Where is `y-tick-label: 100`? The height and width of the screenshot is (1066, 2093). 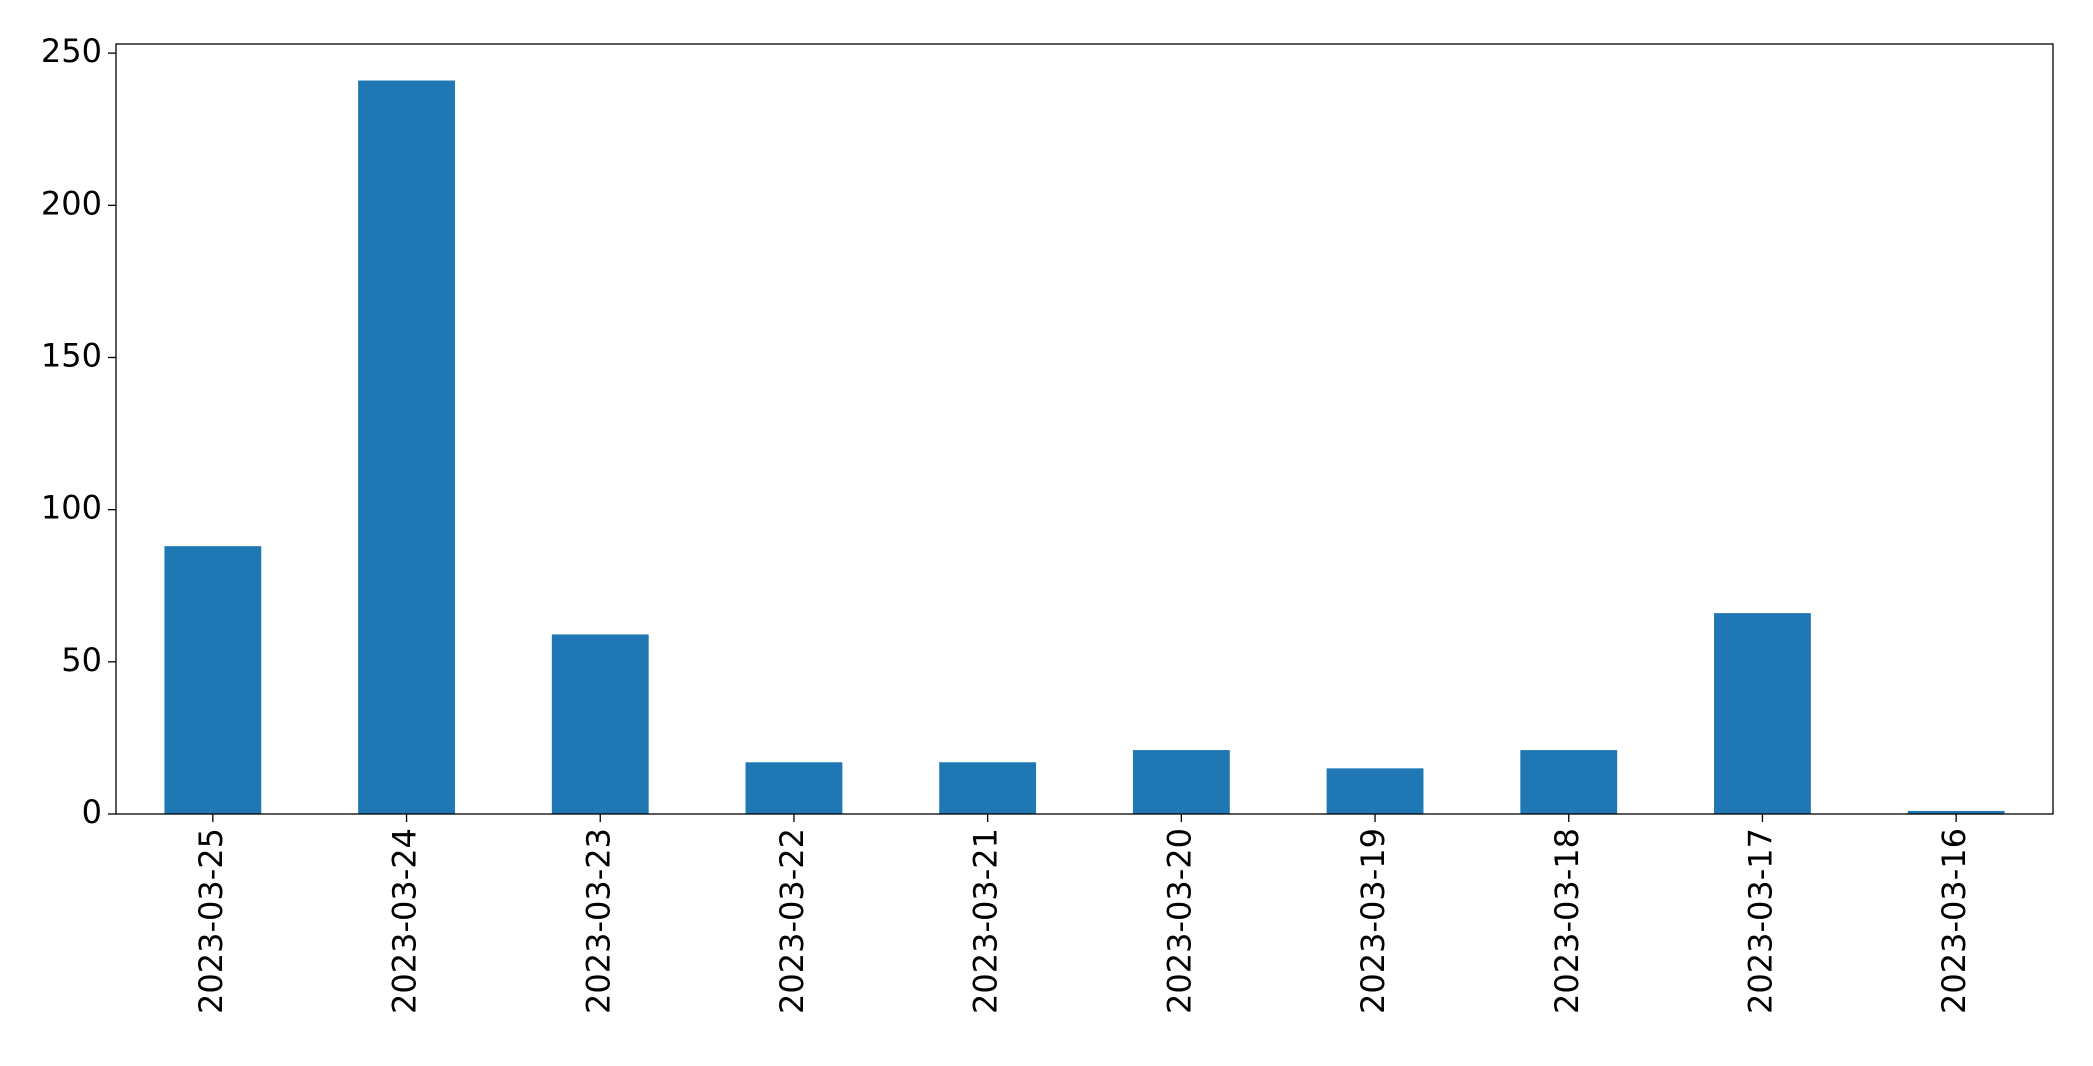 y-tick-label: 100 is located at coordinates (71, 508).